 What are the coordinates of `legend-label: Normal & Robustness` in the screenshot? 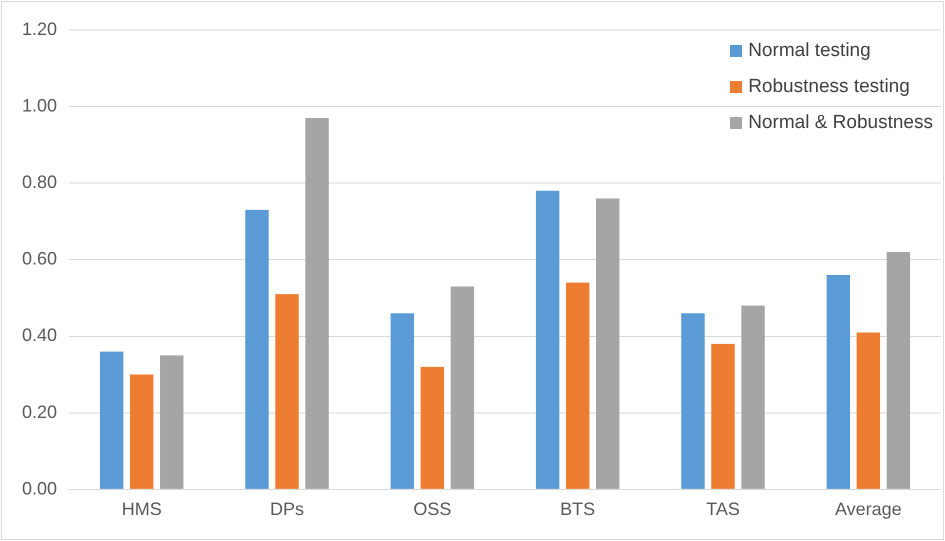 It's located at (840, 123).